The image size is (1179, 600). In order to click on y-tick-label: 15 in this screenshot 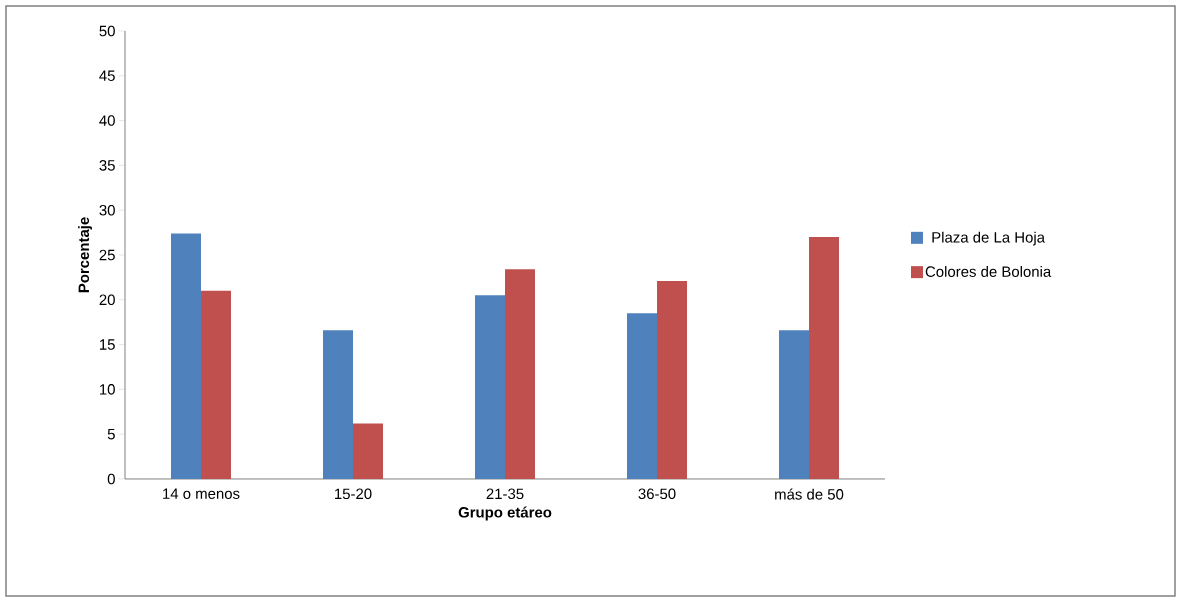, I will do `click(107, 344)`.